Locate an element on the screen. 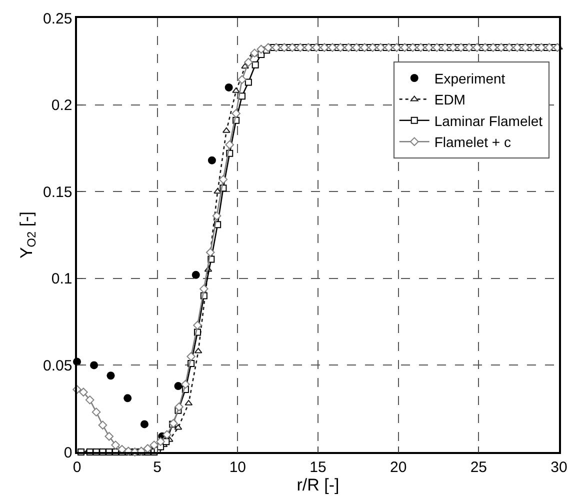 The width and height of the screenshot is (577, 500). x-tick-label: 30 is located at coordinates (559, 467).